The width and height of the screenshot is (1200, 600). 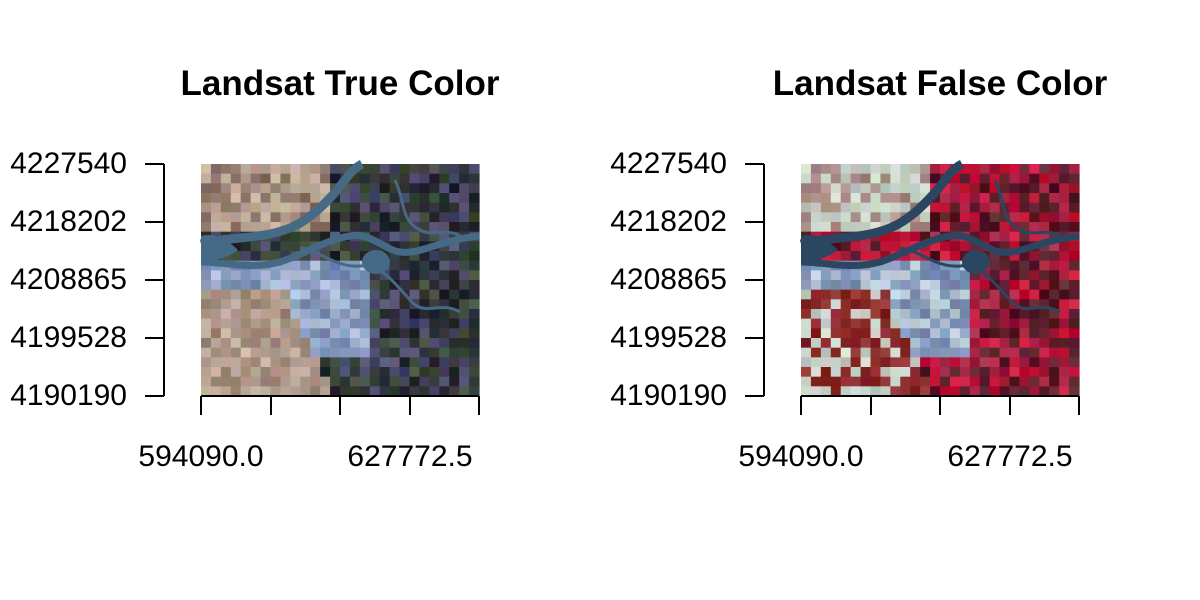 I want to click on x-tick-label: 594090.0, so click(x=201, y=456).